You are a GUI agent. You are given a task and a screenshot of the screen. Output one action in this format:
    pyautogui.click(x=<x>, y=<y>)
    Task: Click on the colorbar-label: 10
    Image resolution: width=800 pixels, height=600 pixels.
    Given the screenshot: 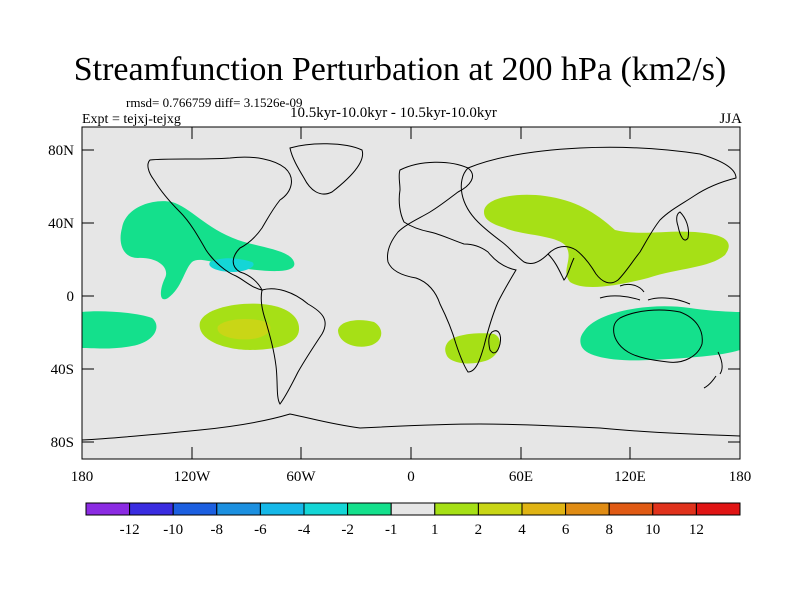 What is the action you would take?
    pyautogui.click(x=652, y=530)
    